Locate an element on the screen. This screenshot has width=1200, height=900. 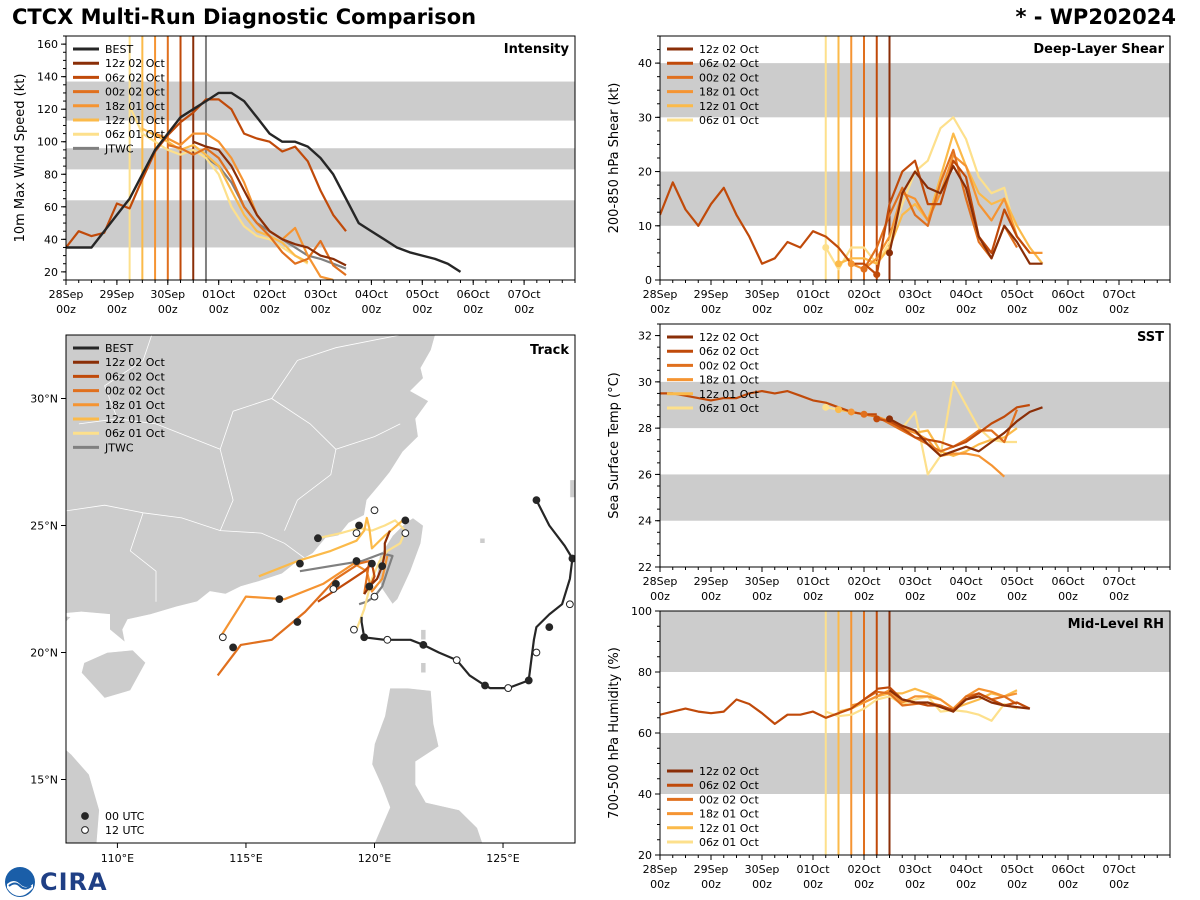
cira-logo-text: CIRA is located at coordinates (74, 882).